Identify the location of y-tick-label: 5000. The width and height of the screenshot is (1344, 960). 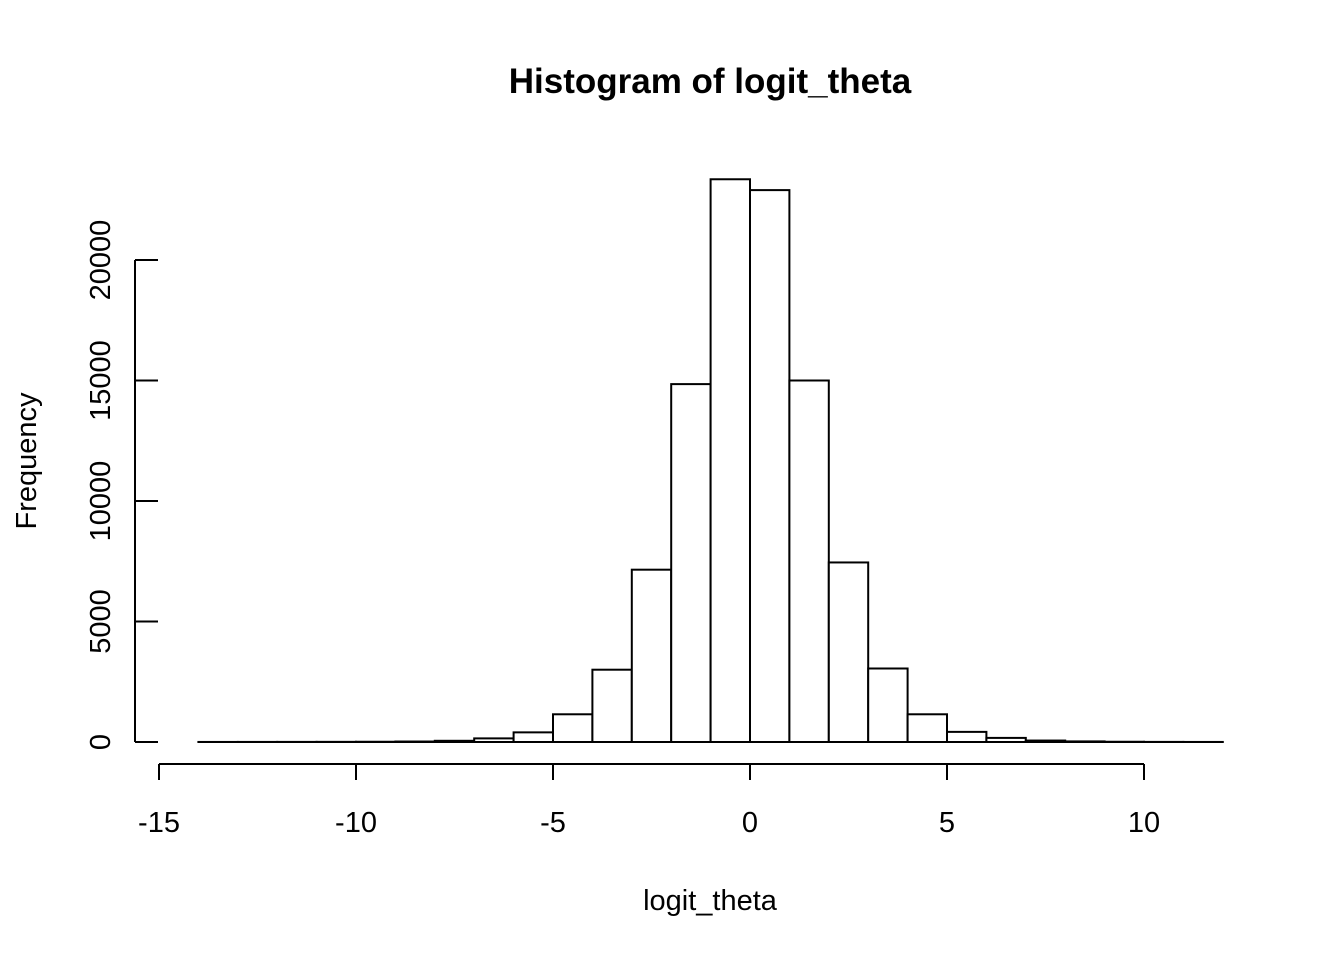
(101, 621).